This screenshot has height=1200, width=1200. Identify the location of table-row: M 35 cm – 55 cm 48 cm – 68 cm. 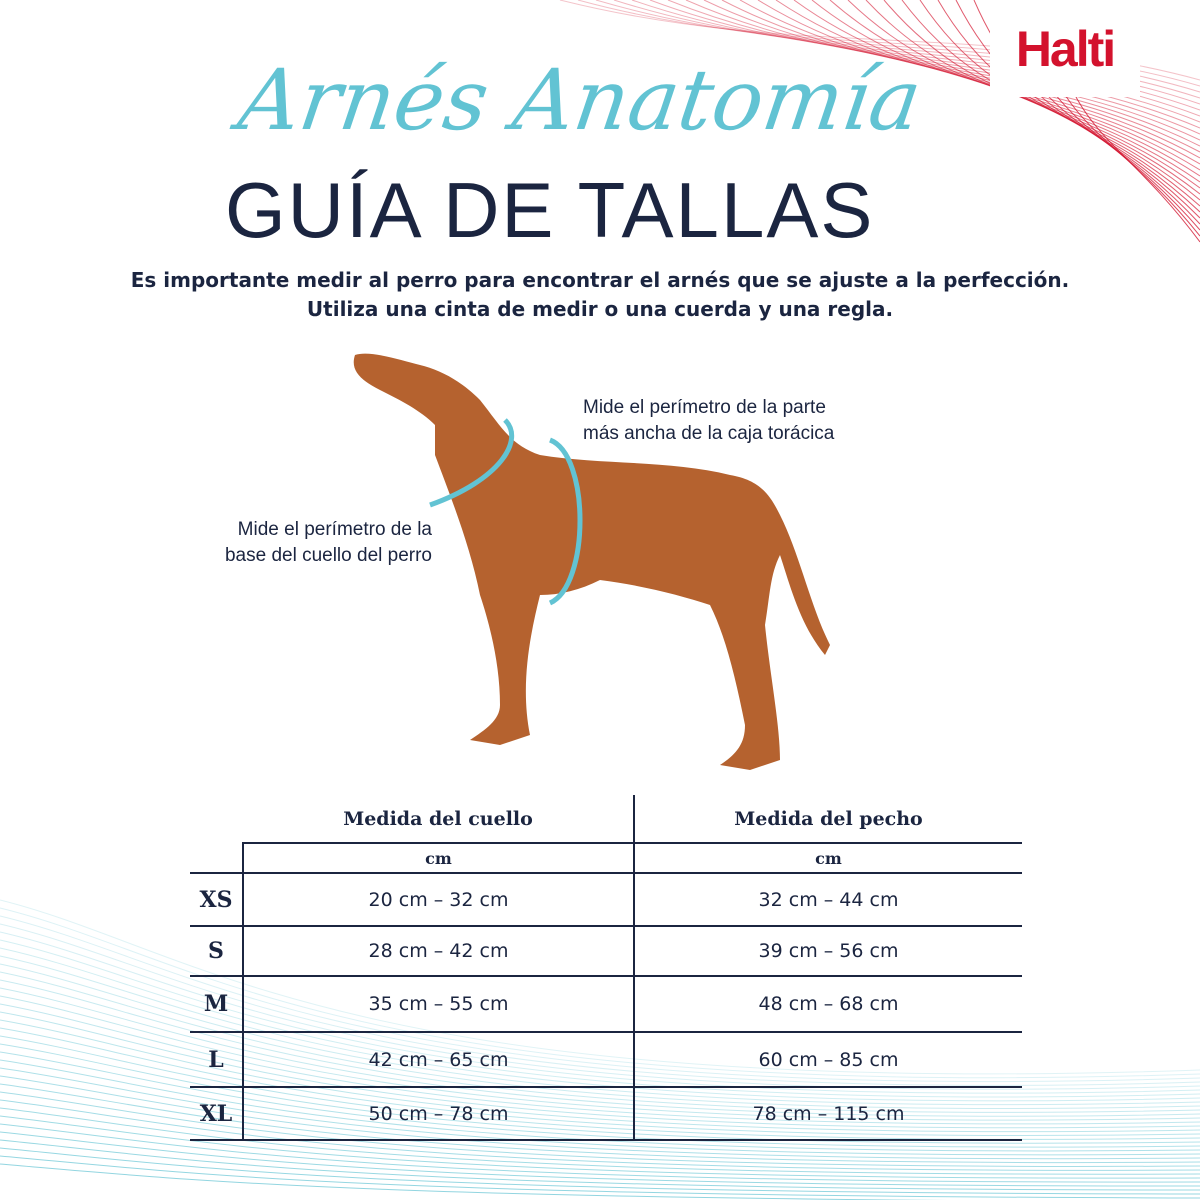
(606, 1004).